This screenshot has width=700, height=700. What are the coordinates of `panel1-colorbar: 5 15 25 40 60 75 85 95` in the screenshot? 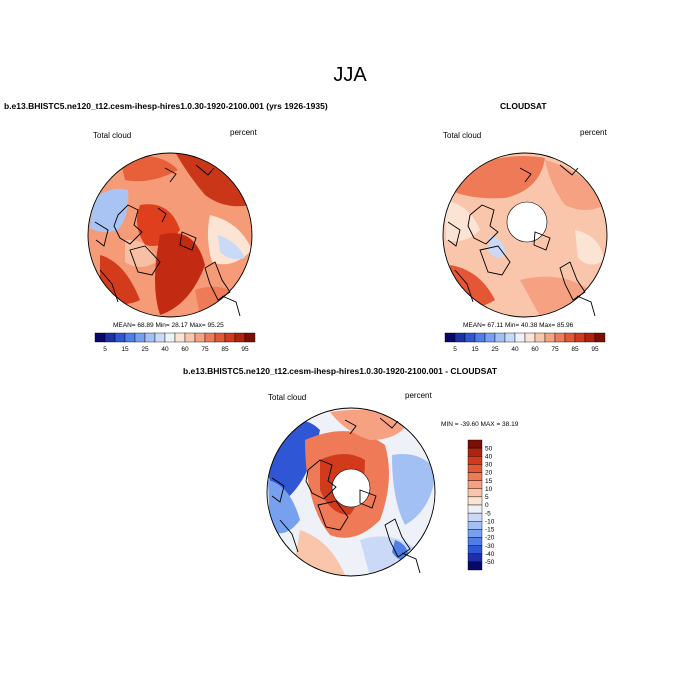 It's located at (175, 342).